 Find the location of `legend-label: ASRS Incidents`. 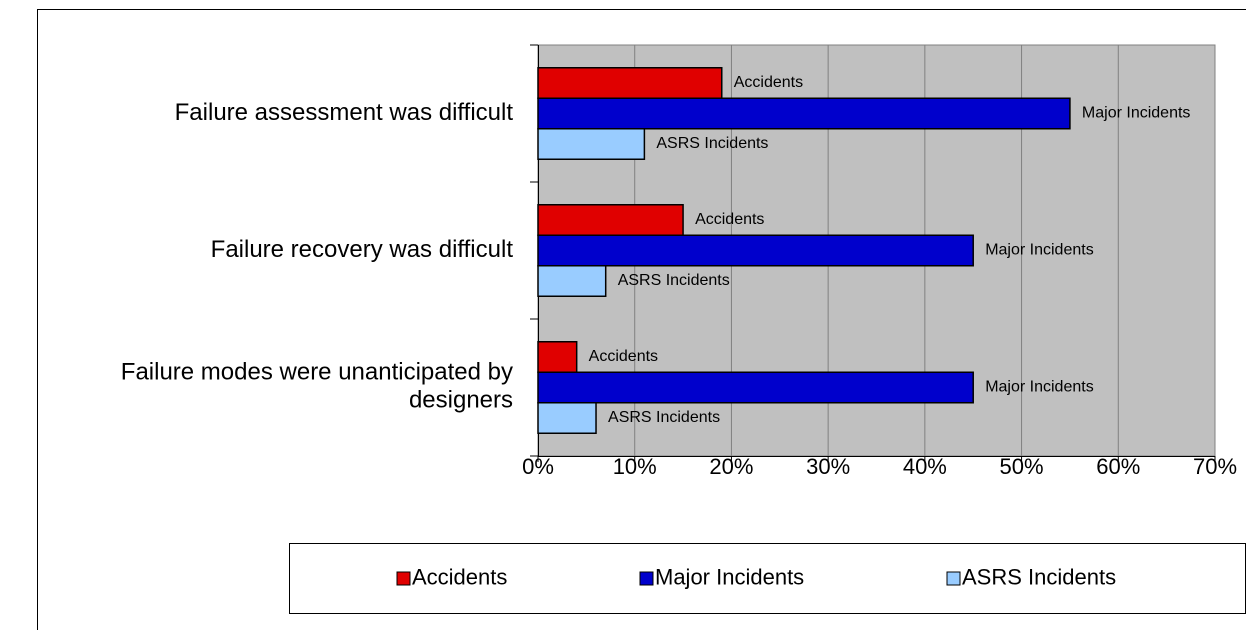

legend-label: ASRS Incidents is located at coordinates (1039, 576).